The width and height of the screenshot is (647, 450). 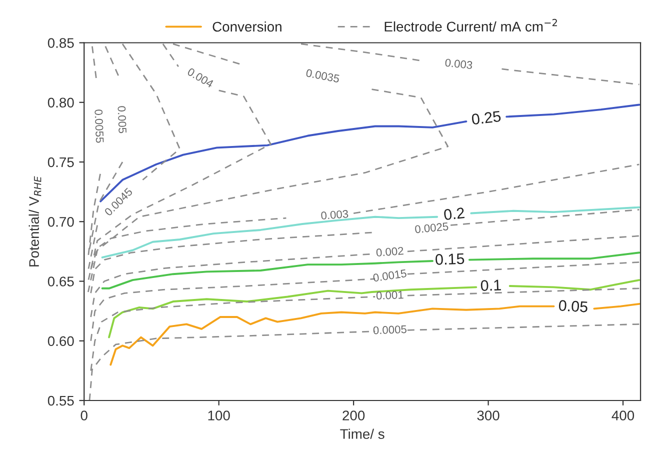 What do you see at coordinates (61, 281) in the screenshot?
I see `y-tick-label: 0.65` at bounding box center [61, 281].